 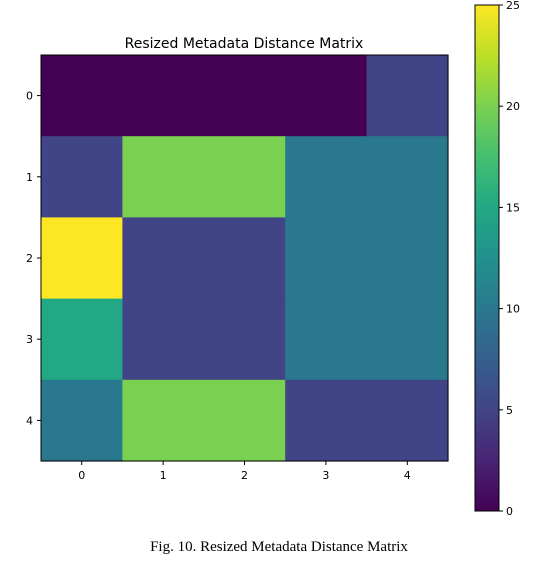 I want to click on colorbar-axis: 0 5 10 15 20 25, so click(x=509, y=259).